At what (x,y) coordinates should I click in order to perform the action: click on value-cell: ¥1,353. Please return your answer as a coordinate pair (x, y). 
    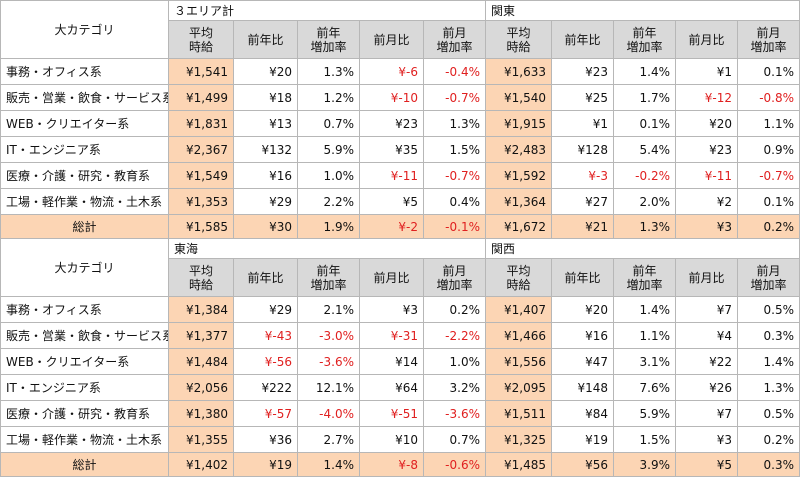
    Looking at the image, I should click on (201, 201).